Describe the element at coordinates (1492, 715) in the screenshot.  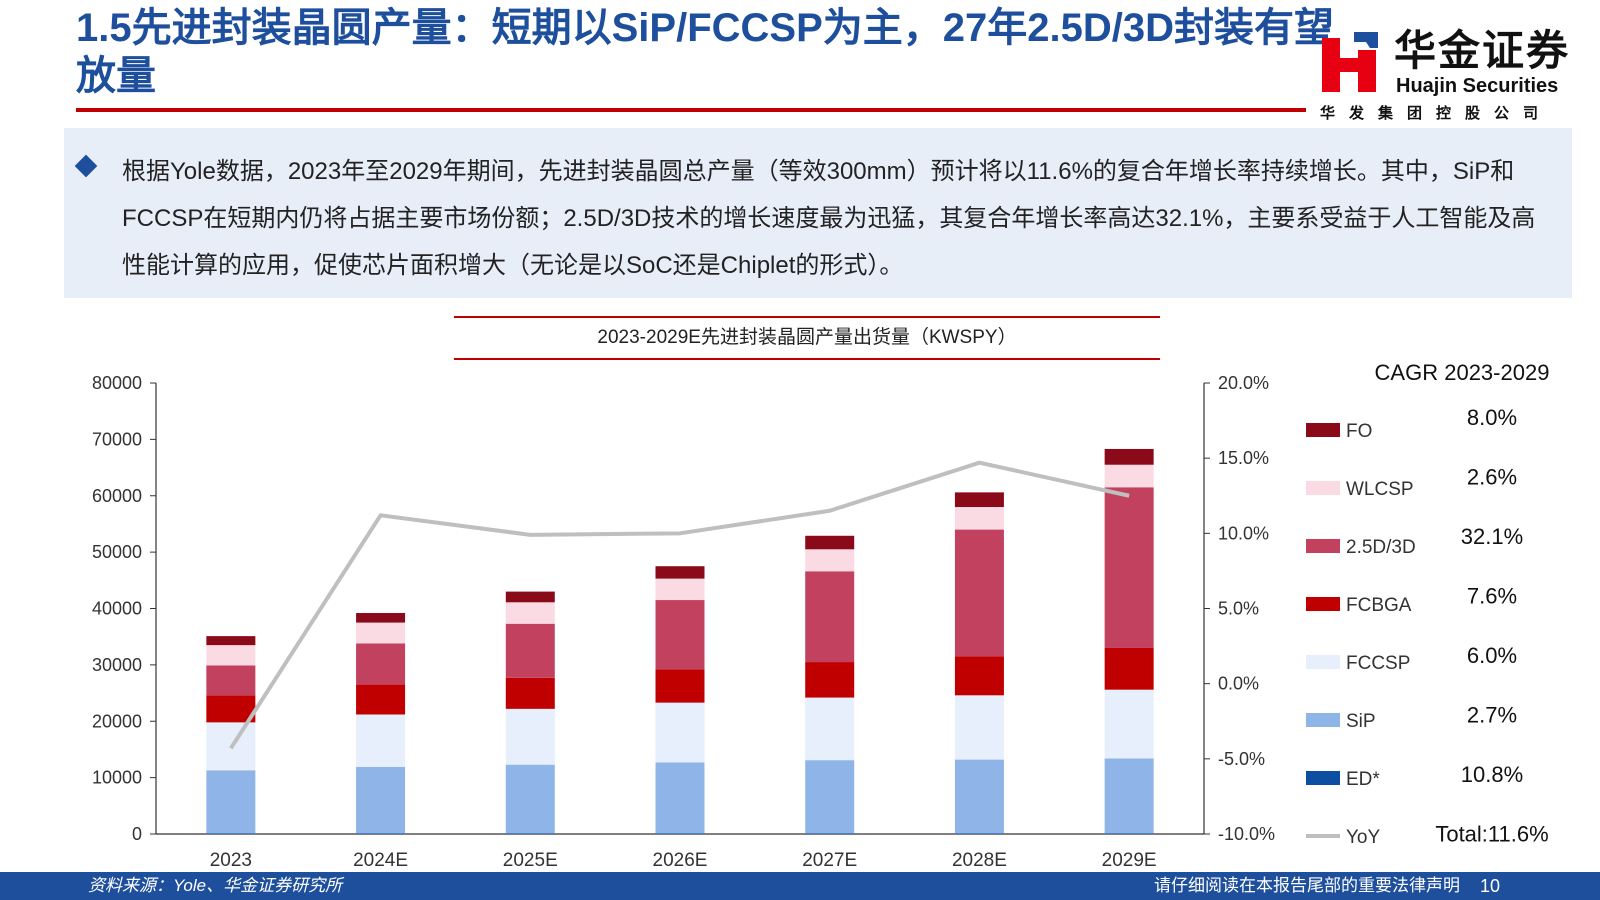
I see `cagr-value: 2.7%` at that location.